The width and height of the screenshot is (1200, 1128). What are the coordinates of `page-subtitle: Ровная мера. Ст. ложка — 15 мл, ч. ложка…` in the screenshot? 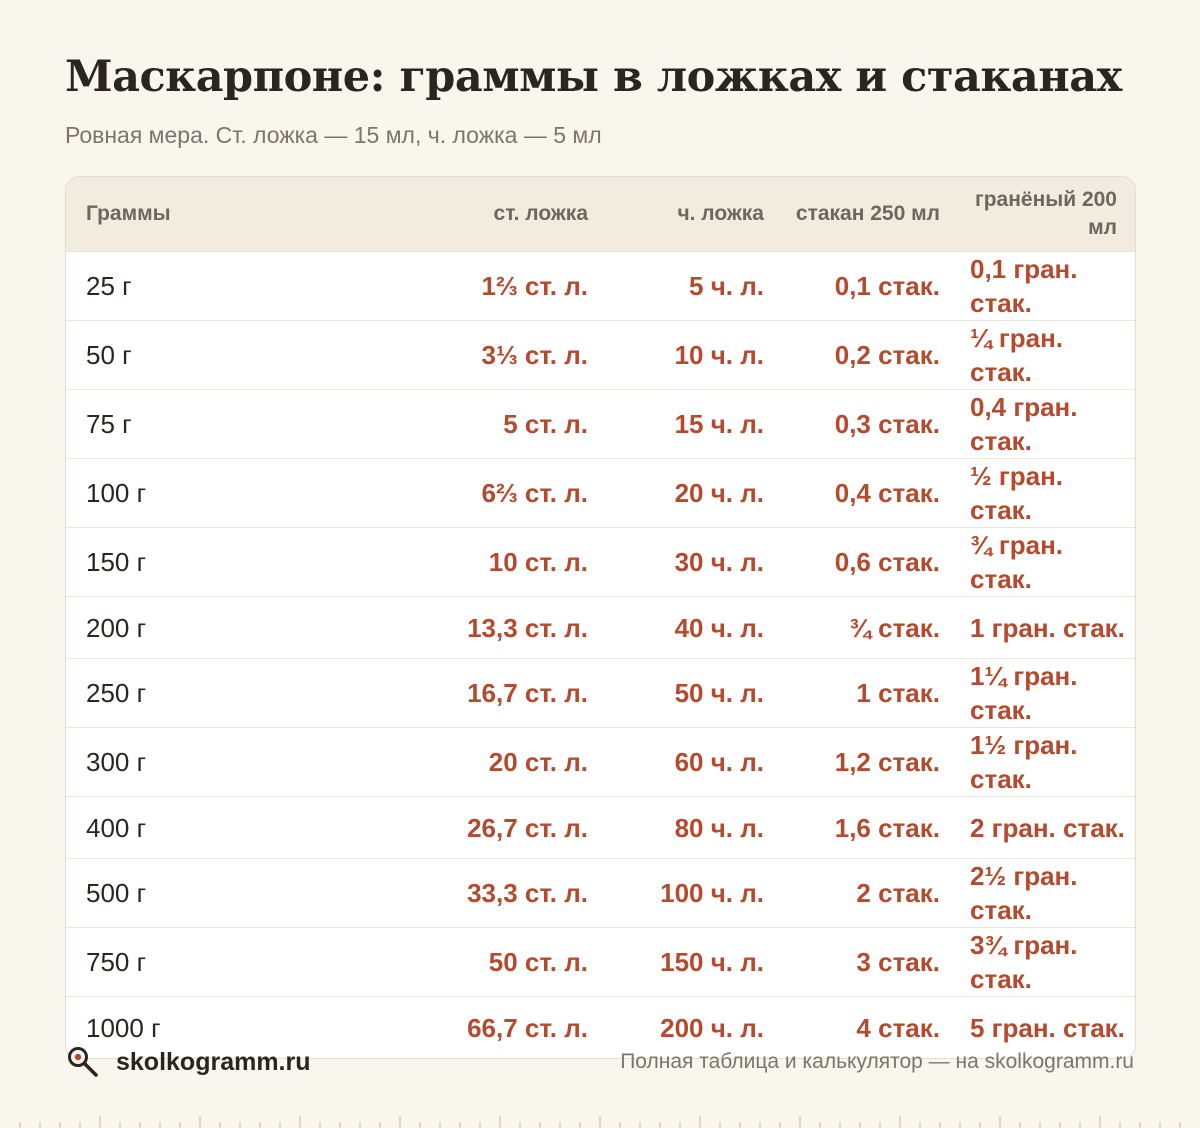 It's located at (333, 135).